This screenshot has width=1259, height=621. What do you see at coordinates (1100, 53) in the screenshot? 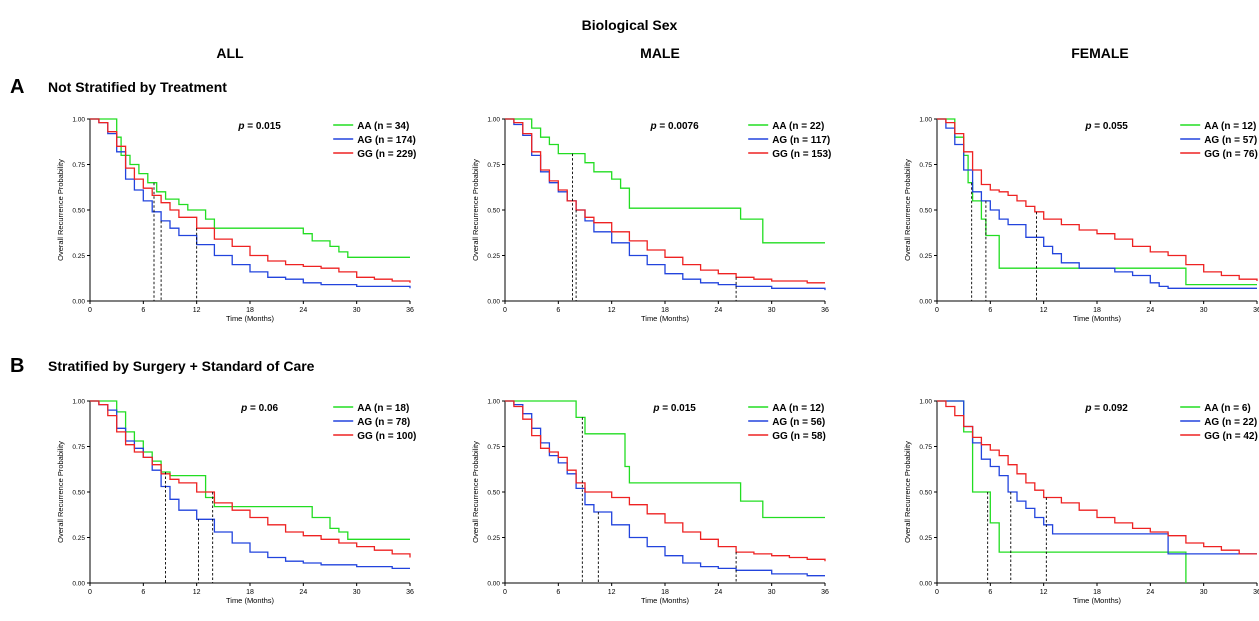
I see `column-header-female: FEMALE` at bounding box center [1100, 53].